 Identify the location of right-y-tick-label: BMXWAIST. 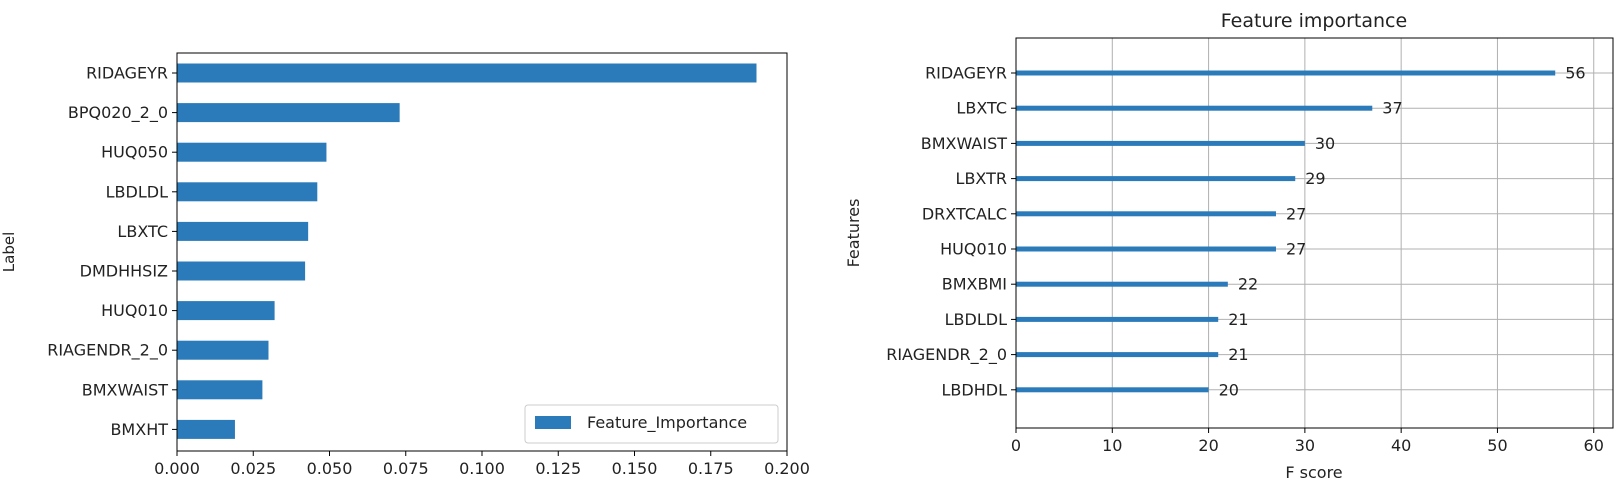
(964, 143).